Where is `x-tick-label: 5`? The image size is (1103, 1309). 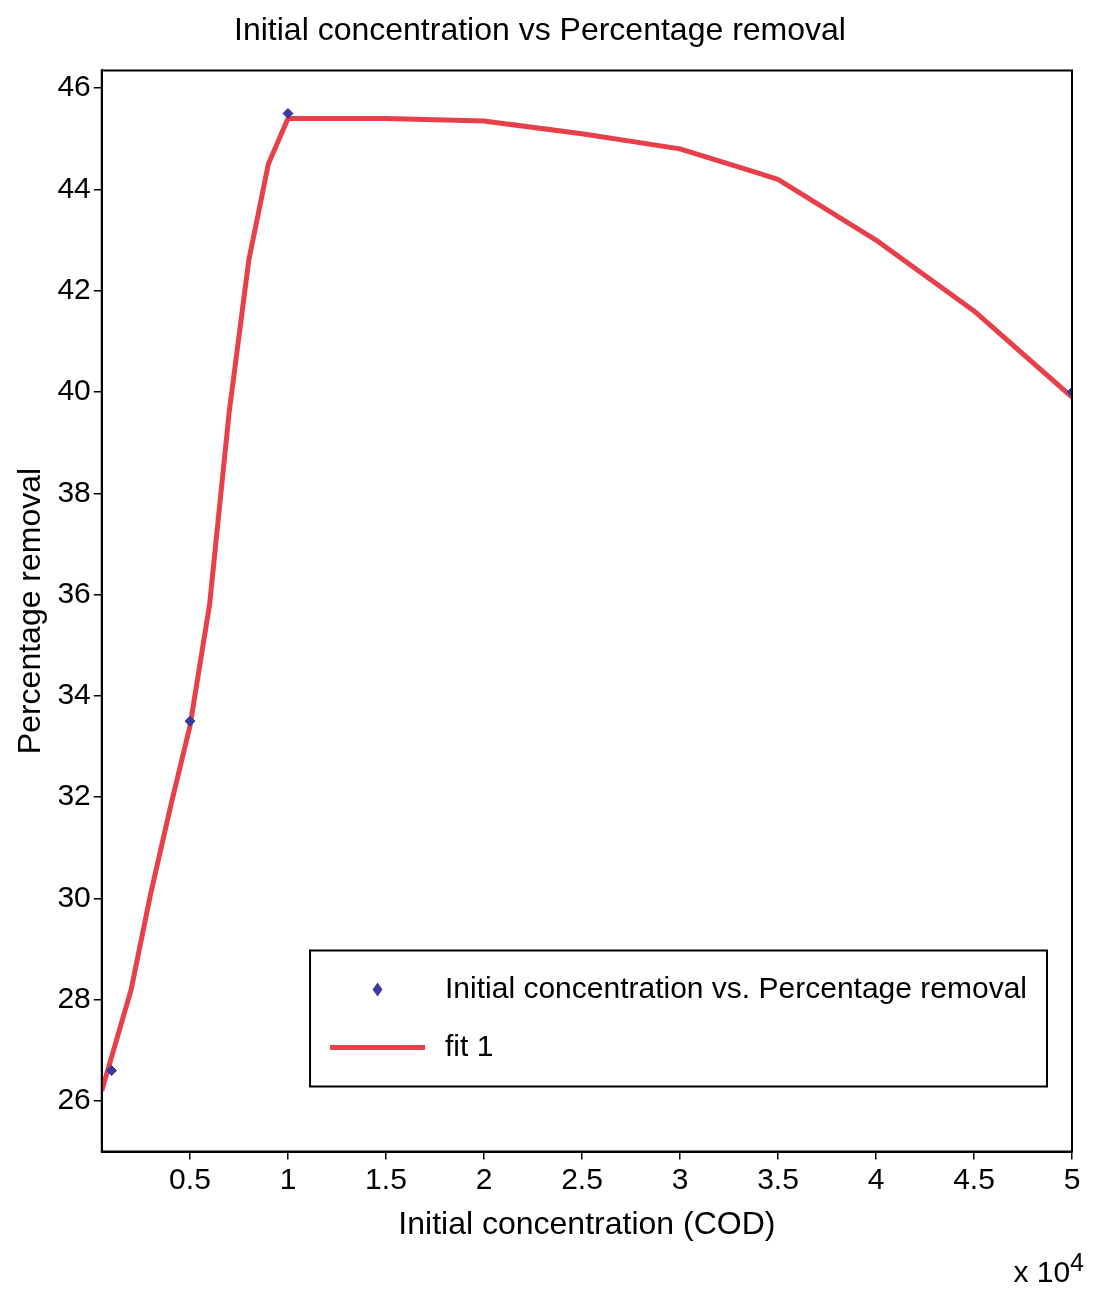 x-tick-label: 5 is located at coordinates (1072, 1178).